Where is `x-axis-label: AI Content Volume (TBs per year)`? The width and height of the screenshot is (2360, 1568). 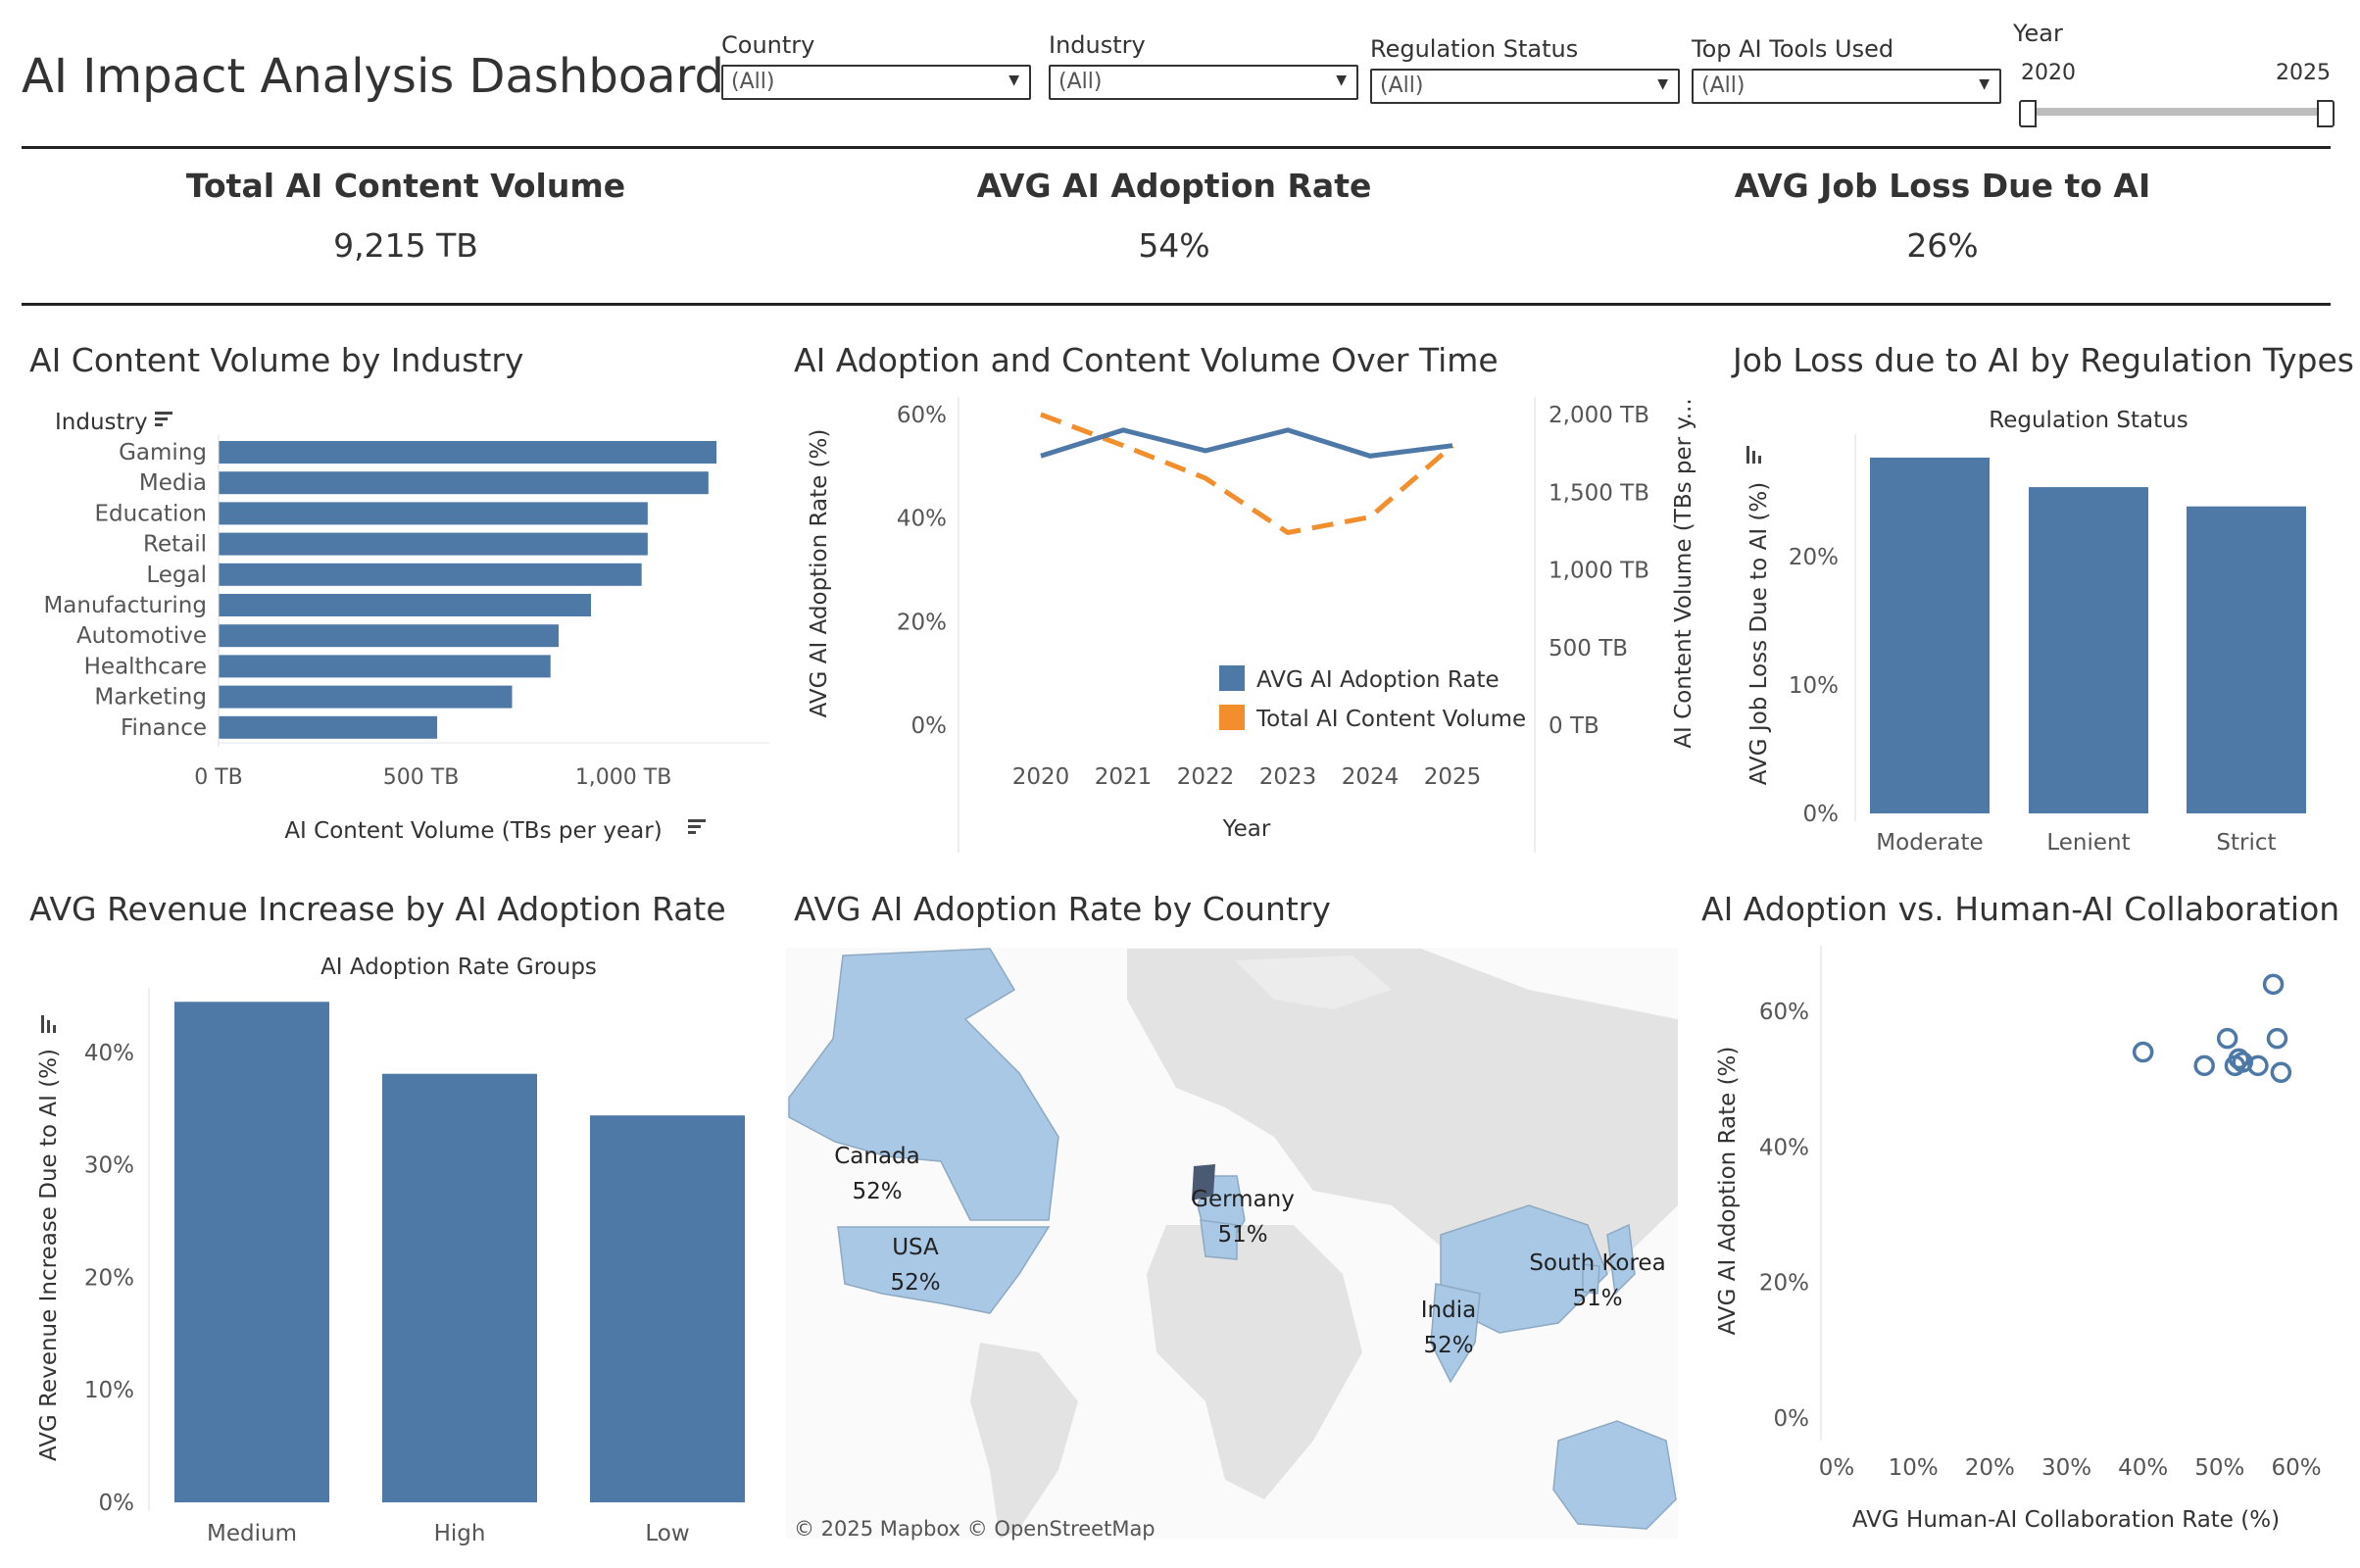 x-axis-label: AI Content Volume (TBs per year) is located at coordinates (473, 831).